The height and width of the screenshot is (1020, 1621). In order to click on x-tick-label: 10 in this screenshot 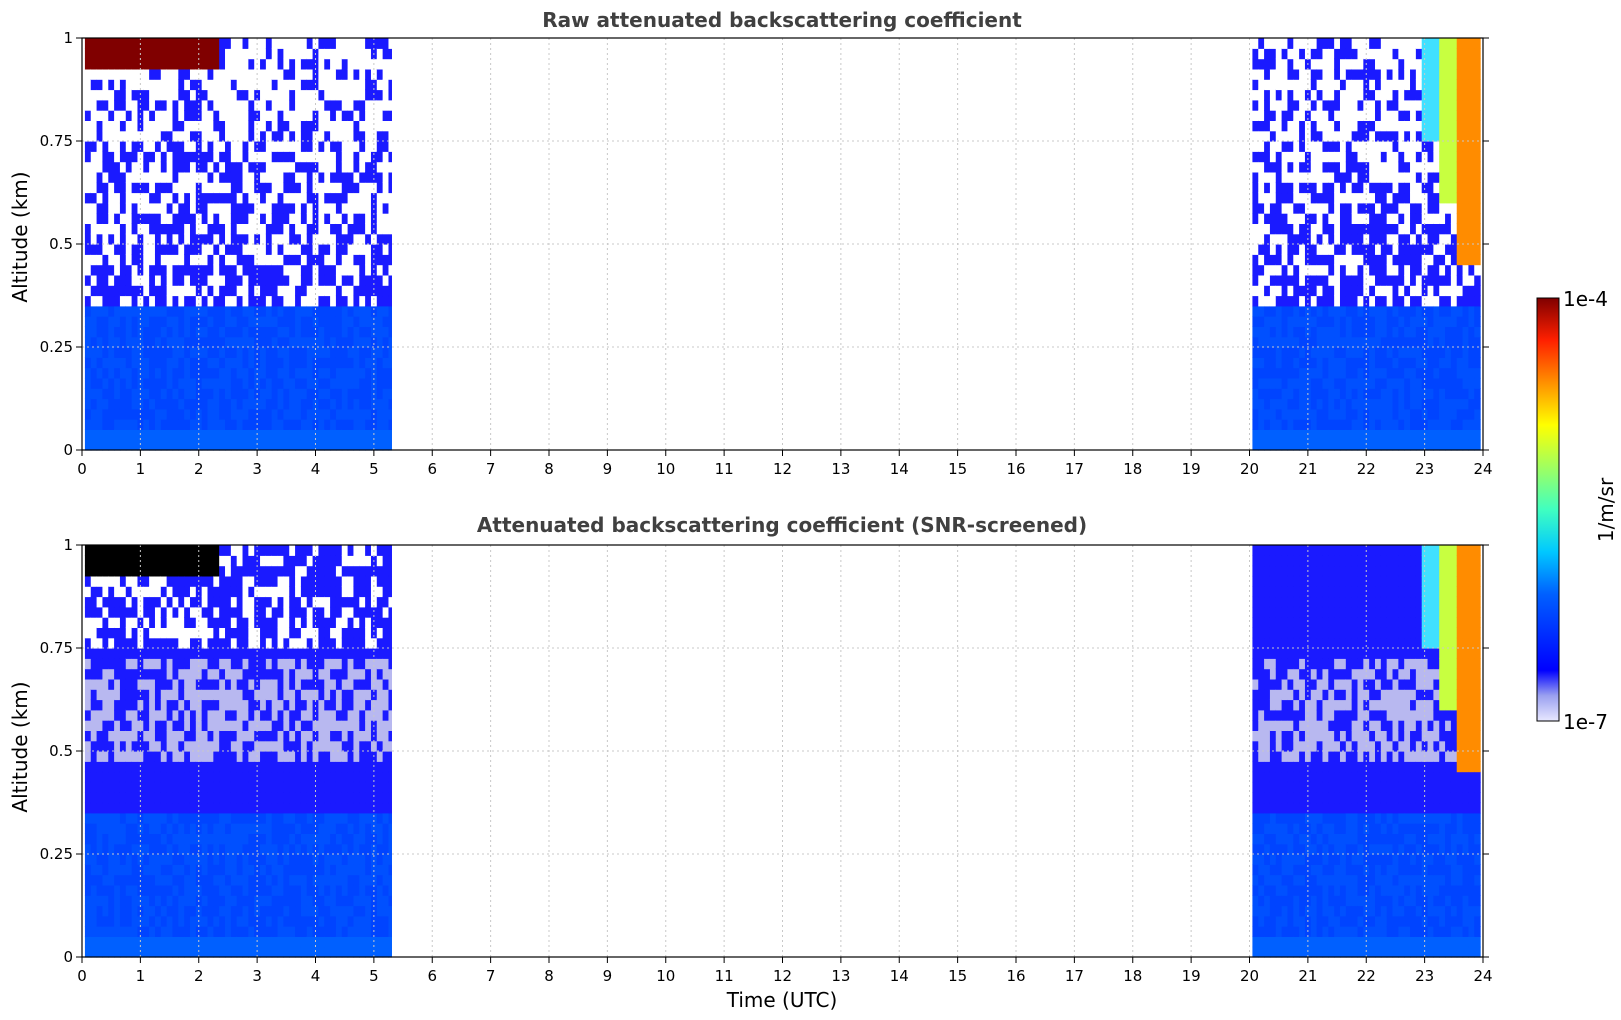, I will do `click(665, 469)`.